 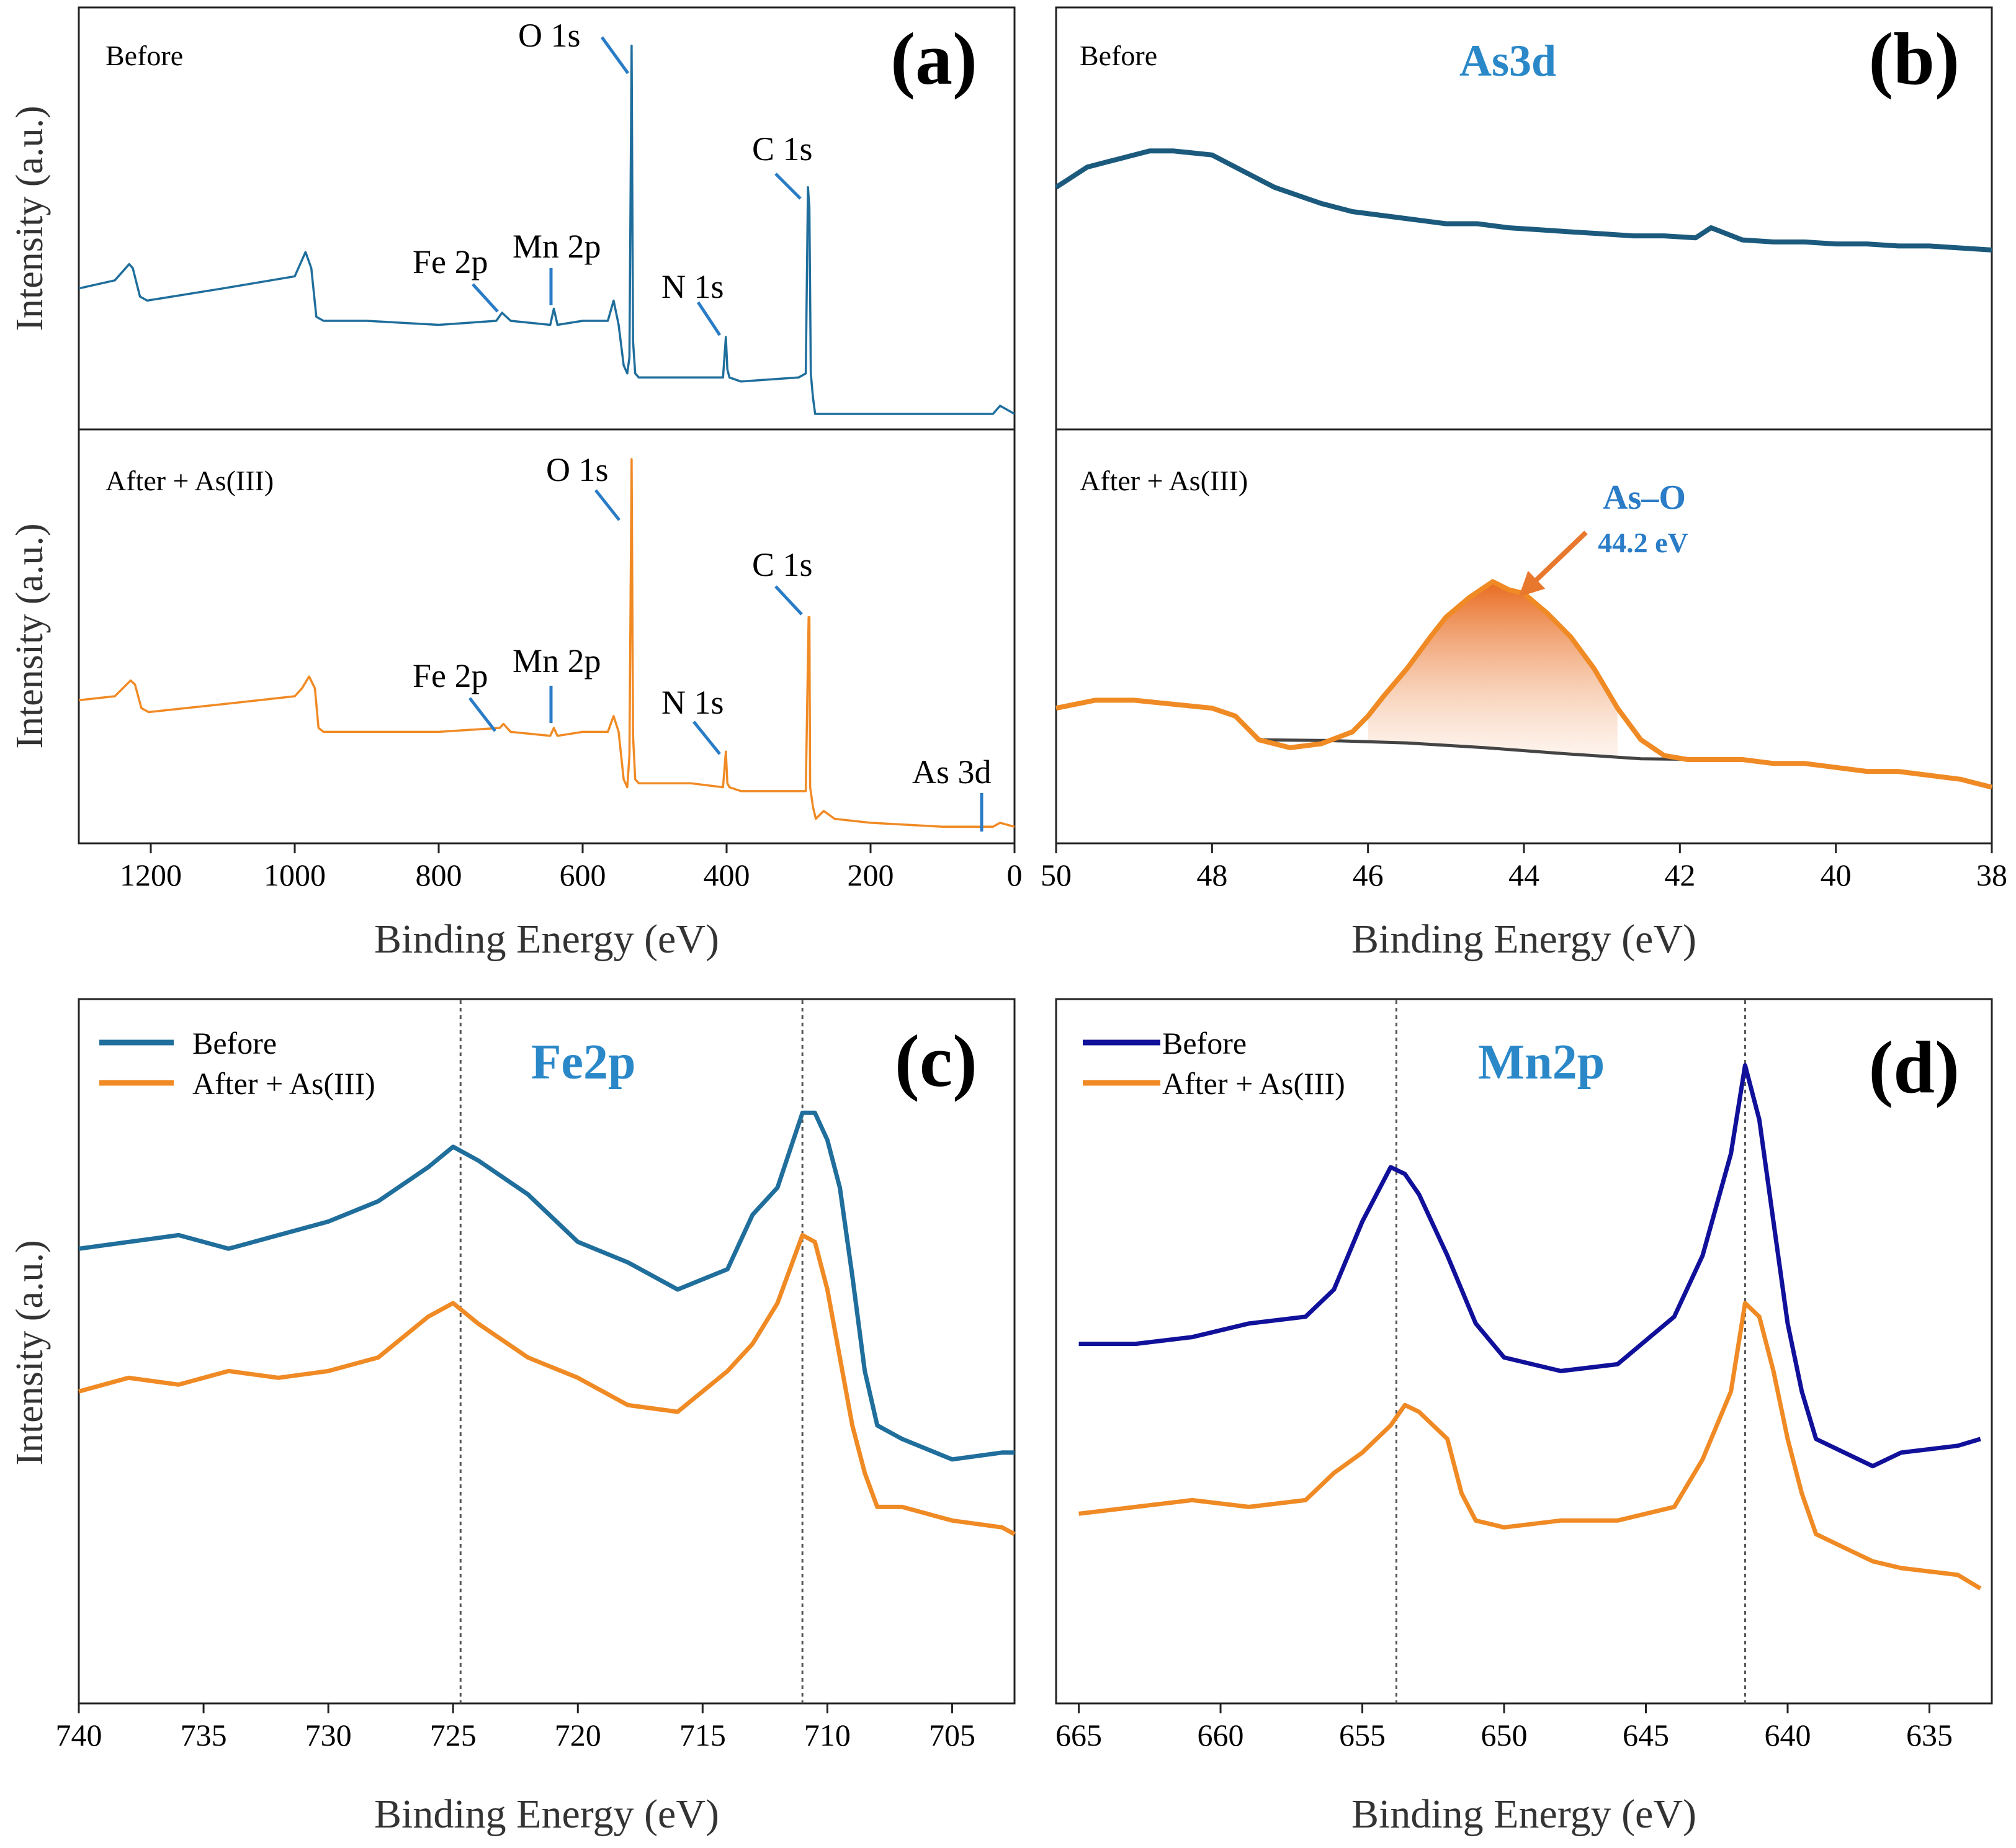 I want to click on panel-a-before-label: Before, so click(x=144, y=55).